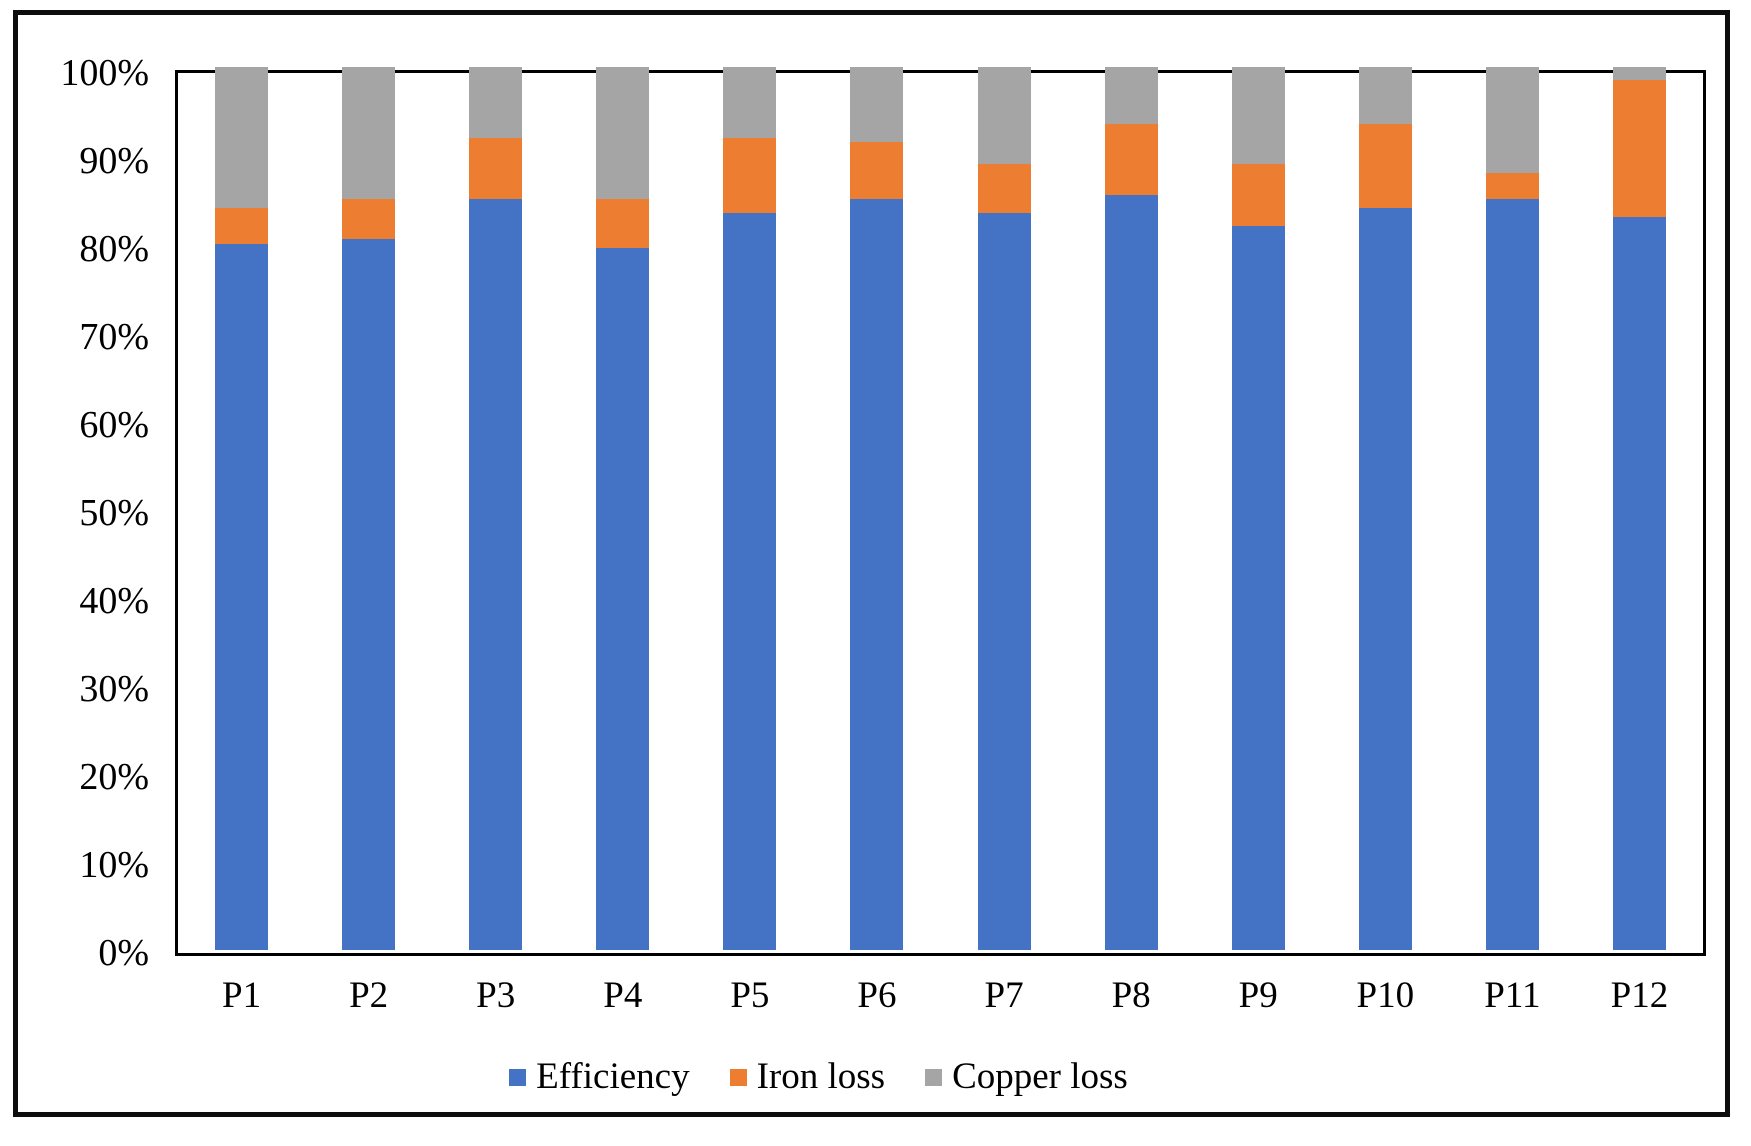 This screenshot has width=1751, height=1146. I want to click on x-tick-label: P1, so click(241, 995).